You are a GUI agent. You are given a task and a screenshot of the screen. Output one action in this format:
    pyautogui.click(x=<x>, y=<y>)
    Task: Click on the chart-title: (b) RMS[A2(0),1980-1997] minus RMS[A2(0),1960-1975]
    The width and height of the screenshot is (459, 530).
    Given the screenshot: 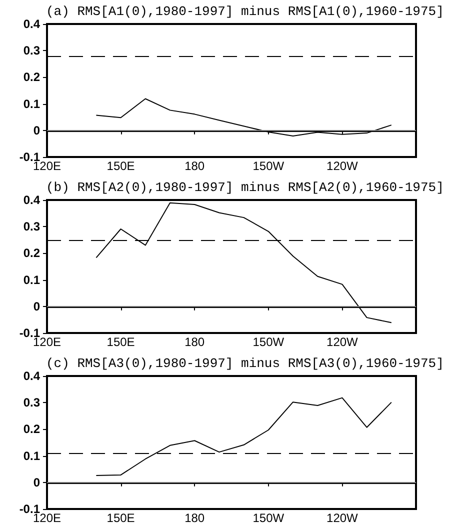 What is the action you would take?
    pyautogui.click(x=245, y=187)
    